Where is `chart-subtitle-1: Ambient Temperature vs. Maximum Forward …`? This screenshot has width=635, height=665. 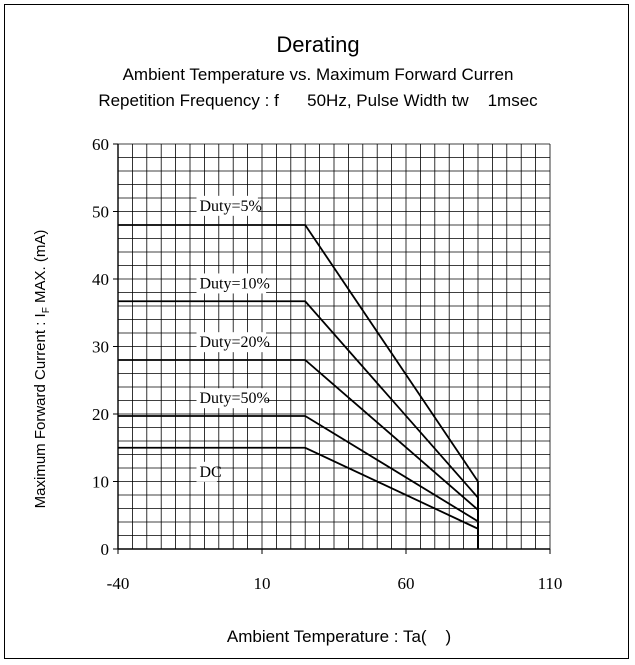
chart-subtitle-1: Ambient Temperature vs. Maximum Forward … is located at coordinates (318, 74).